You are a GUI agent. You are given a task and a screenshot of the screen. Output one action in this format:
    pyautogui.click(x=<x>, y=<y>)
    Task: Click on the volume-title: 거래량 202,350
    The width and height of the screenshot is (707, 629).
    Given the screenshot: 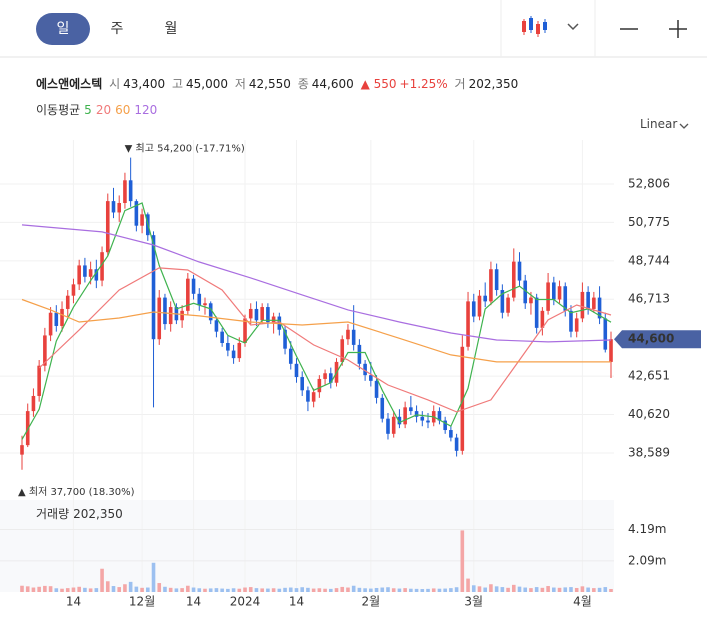 What is the action you would take?
    pyautogui.click(x=79, y=514)
    